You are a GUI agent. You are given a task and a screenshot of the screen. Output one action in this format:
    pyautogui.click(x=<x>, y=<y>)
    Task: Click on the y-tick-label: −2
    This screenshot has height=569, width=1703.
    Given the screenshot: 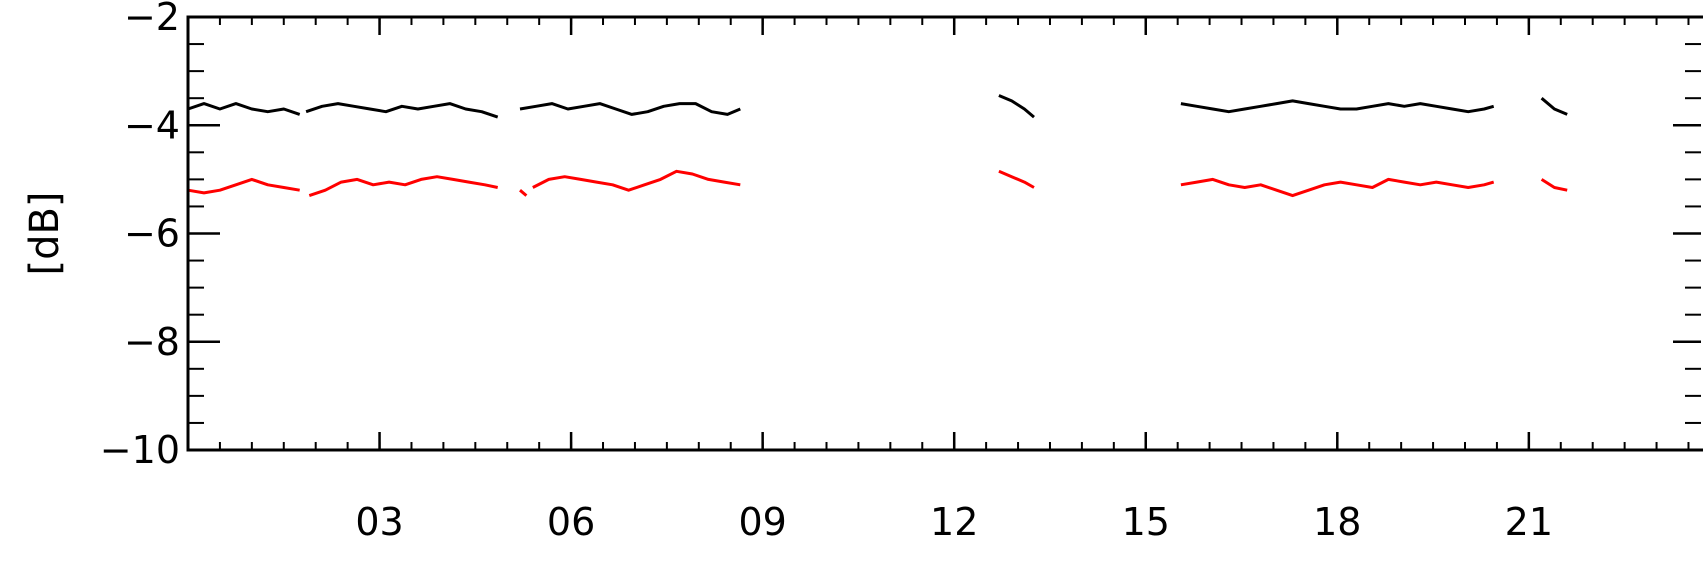 What is the action you would take?
    pyautogui.click(x=152, y=19)
    